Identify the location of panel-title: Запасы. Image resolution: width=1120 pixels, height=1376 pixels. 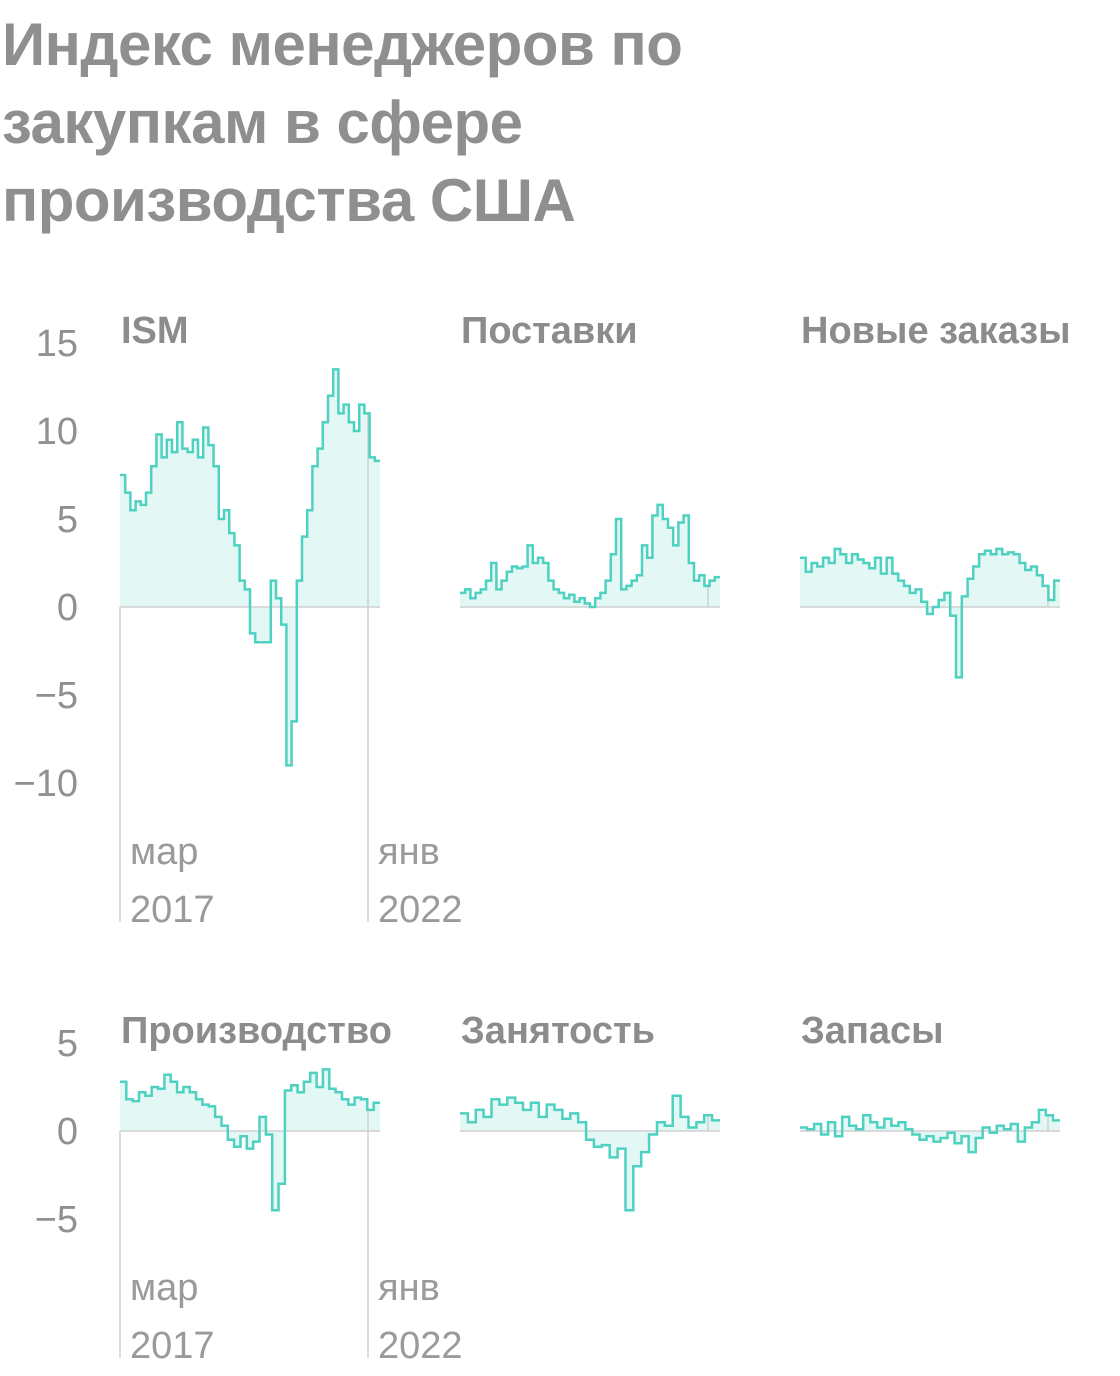
(872, 1031).